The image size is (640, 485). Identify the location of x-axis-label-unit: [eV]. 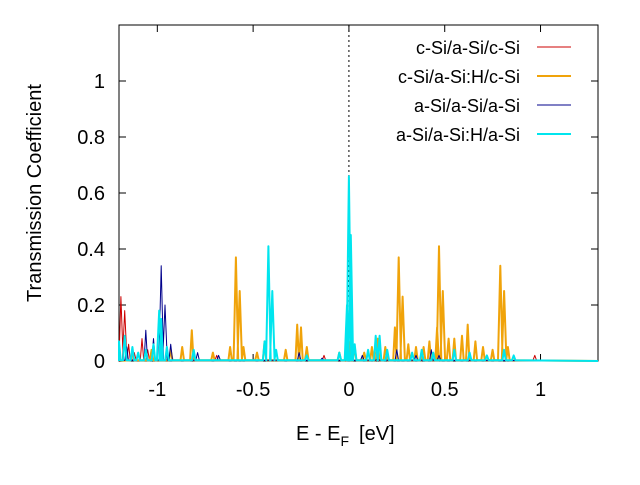
(377, 434).